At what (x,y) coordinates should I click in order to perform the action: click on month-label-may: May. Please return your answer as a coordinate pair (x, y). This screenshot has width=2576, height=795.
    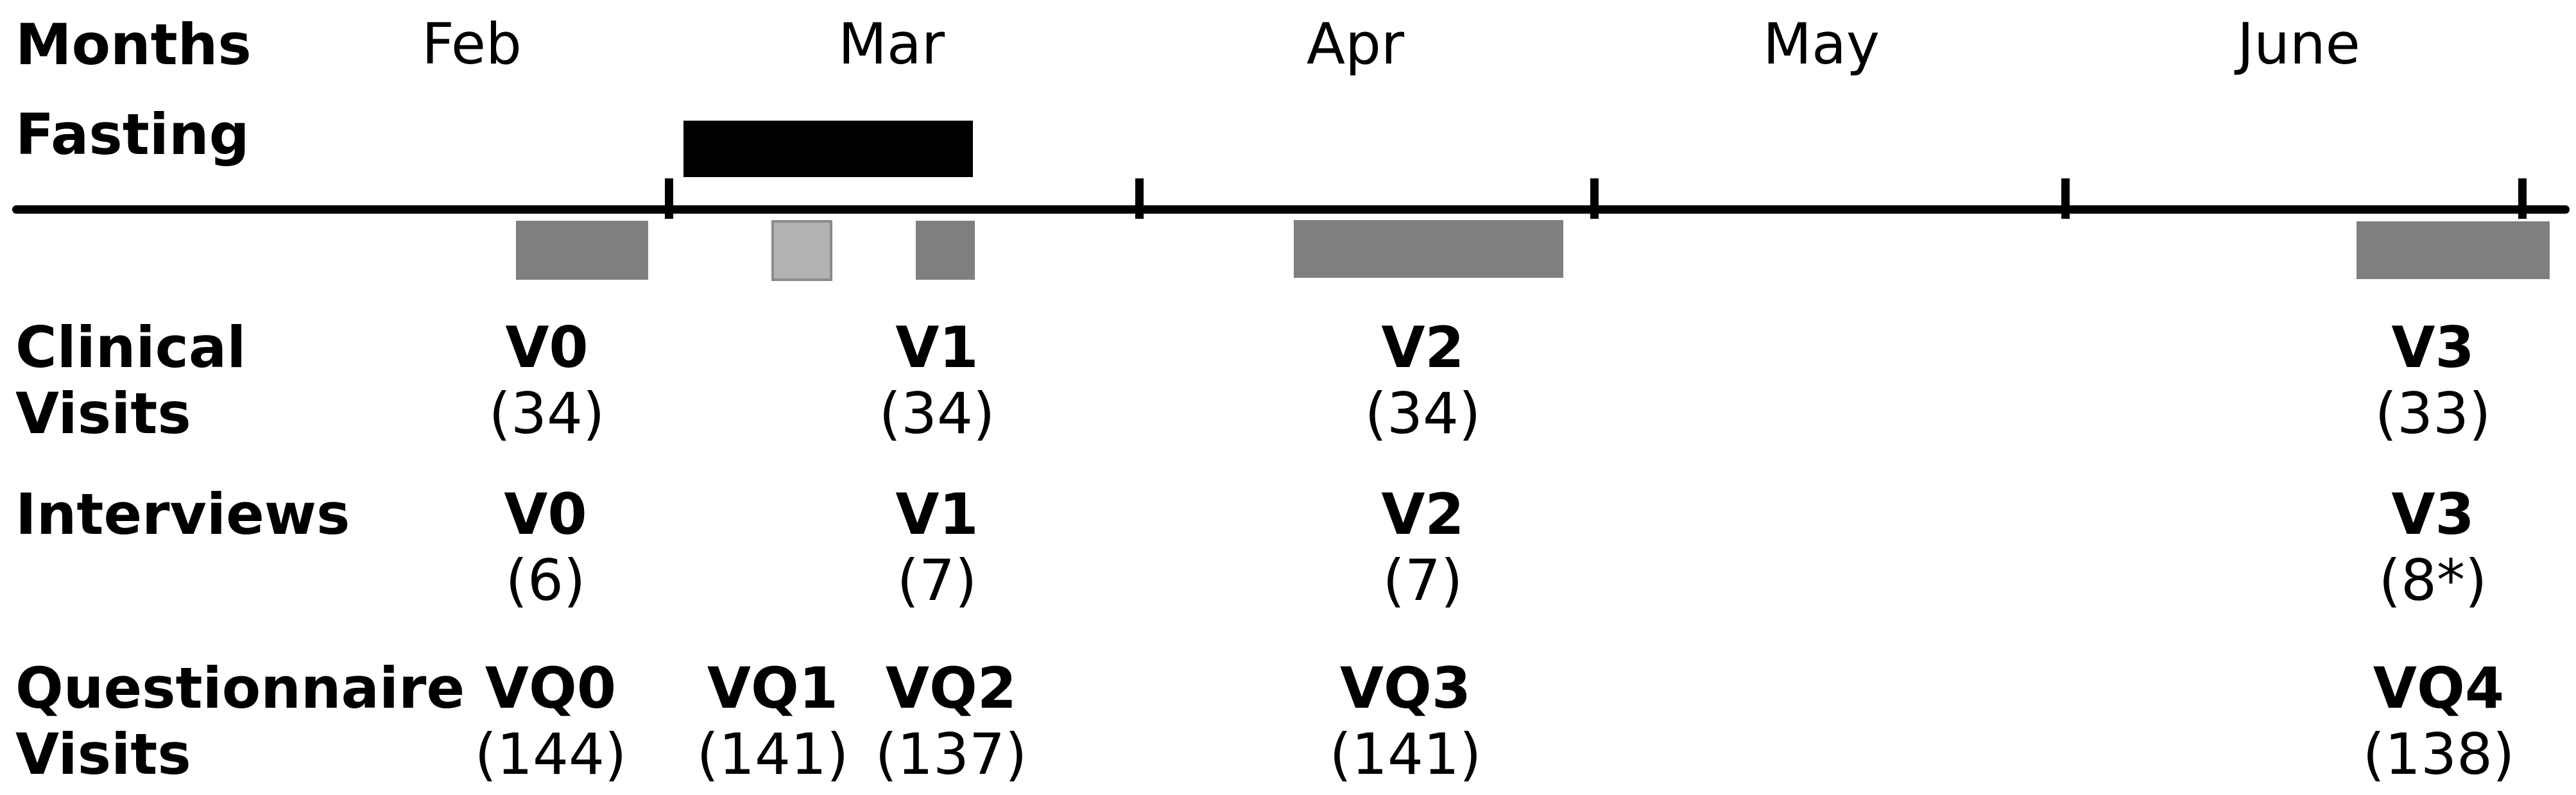
    Looking at the image, I should click on (1821, 44).